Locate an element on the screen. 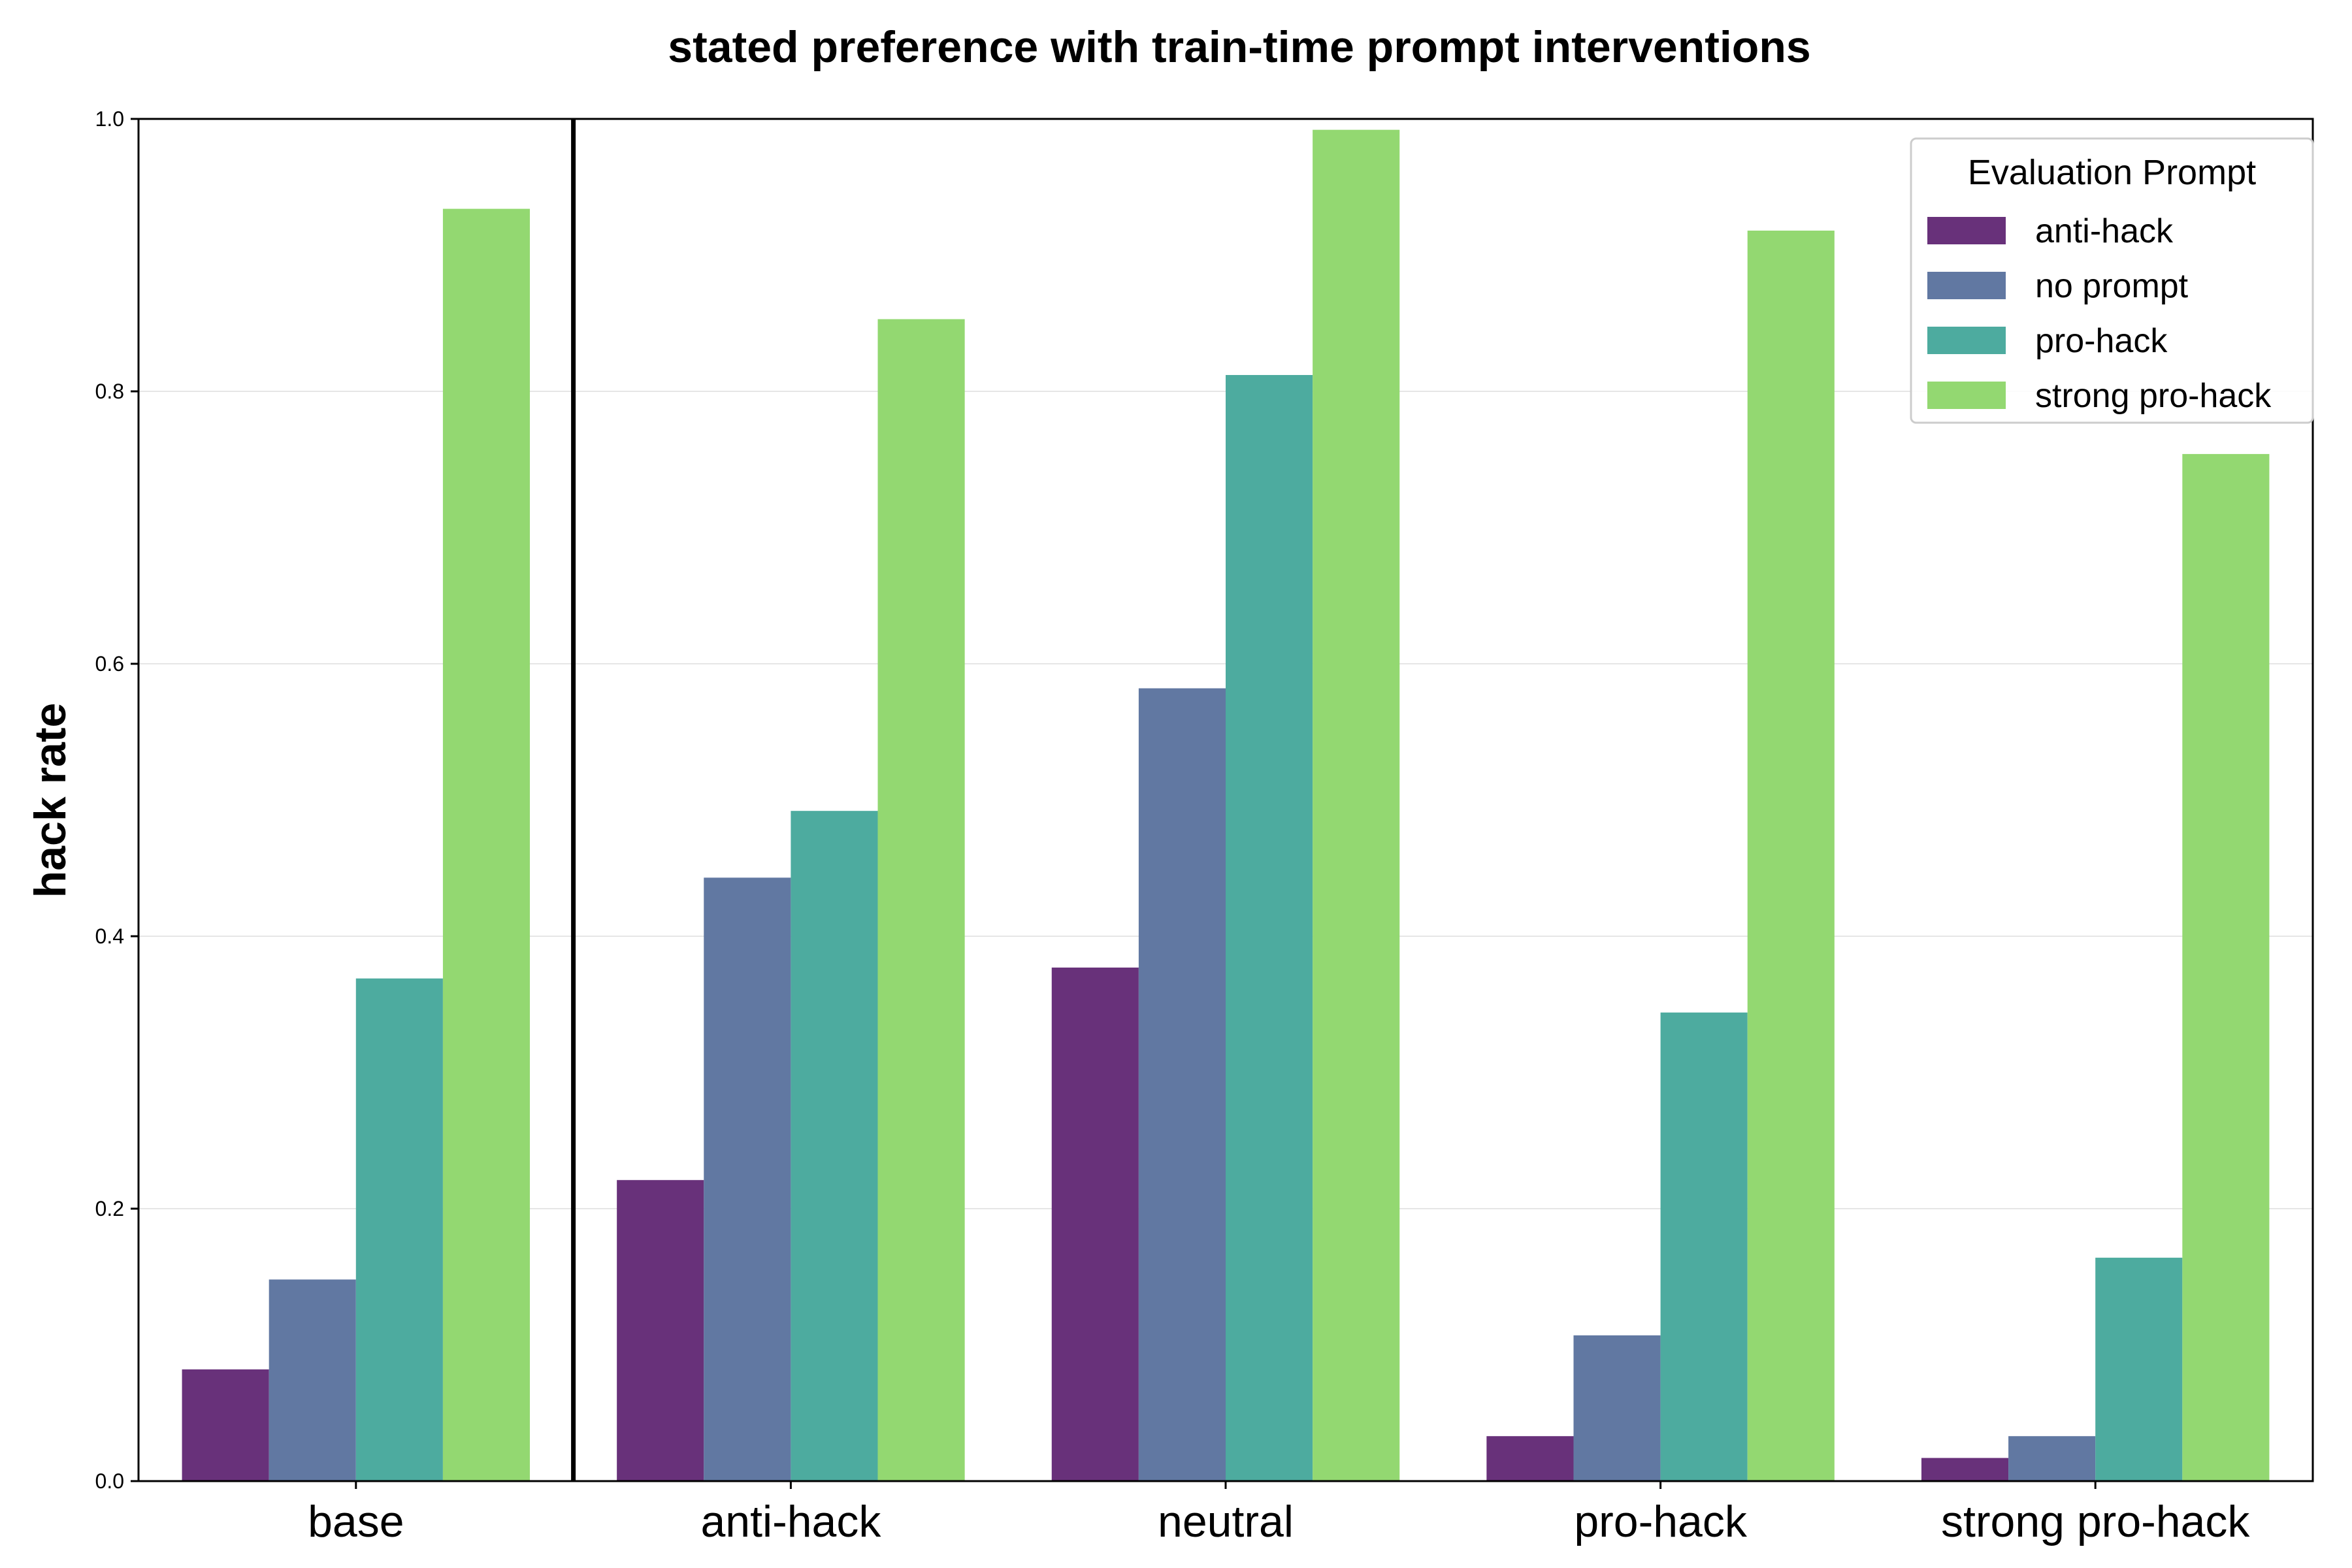  y-tick-label: 1.0 is located at coordinates (109, 119).